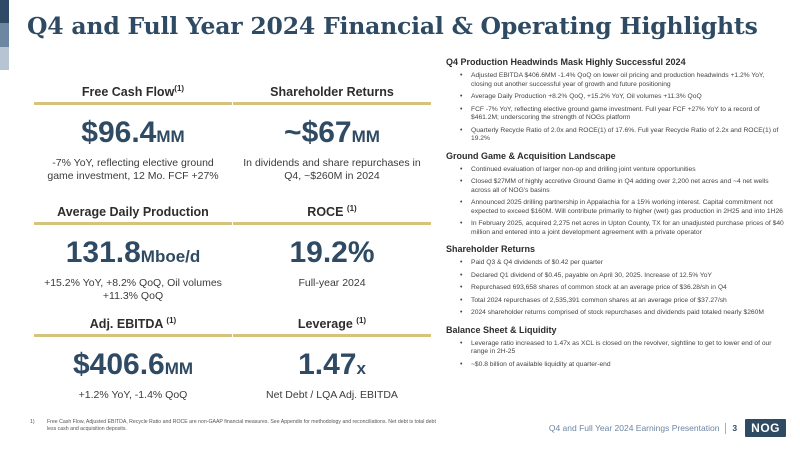  What do you see at coordinates (531, 155) in the screenshot?
I see `section-heading: Ground Game & Acquisition Landscape` at bounding box center [531, 155].